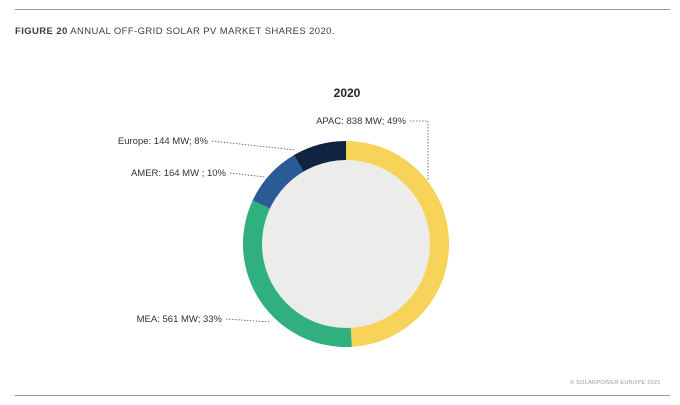 Image resolution: width=680 pixels, height=405 pixels. I want to click on figure-number: FIGURE 20, so click(41, 31).